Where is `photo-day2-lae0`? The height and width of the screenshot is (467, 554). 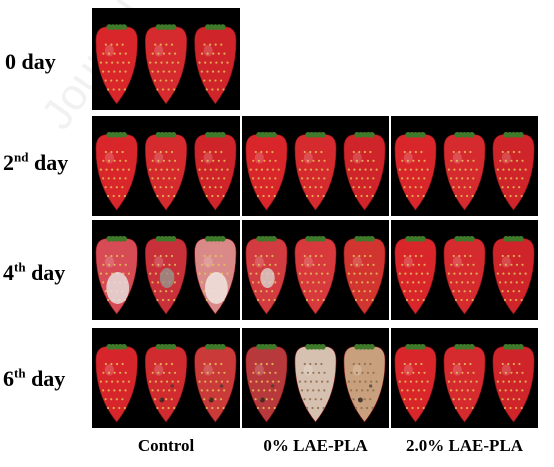
photo-day2-lae0 is located at coordinates (315, 166).